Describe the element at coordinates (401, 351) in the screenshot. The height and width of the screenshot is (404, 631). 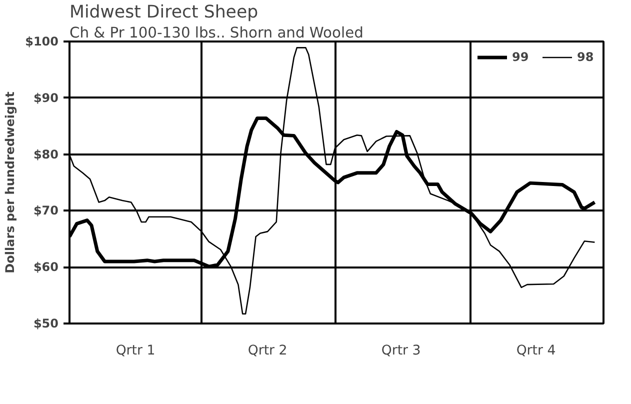
I see `x-tick-label: Qrtr 3` at that location.